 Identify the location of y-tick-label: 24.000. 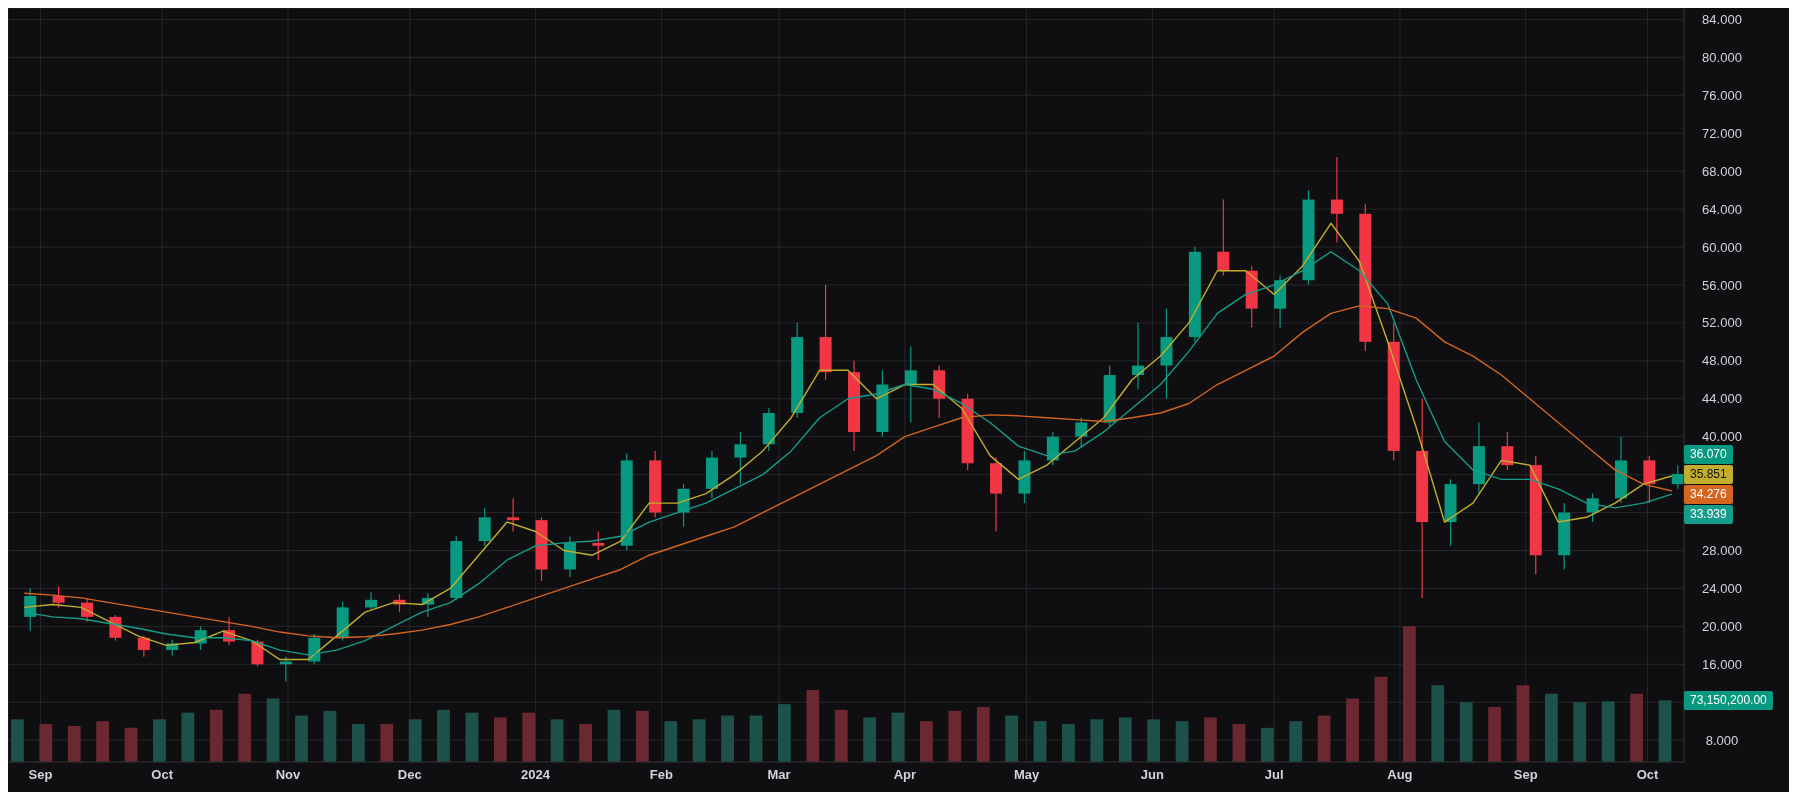
(1722, 589).